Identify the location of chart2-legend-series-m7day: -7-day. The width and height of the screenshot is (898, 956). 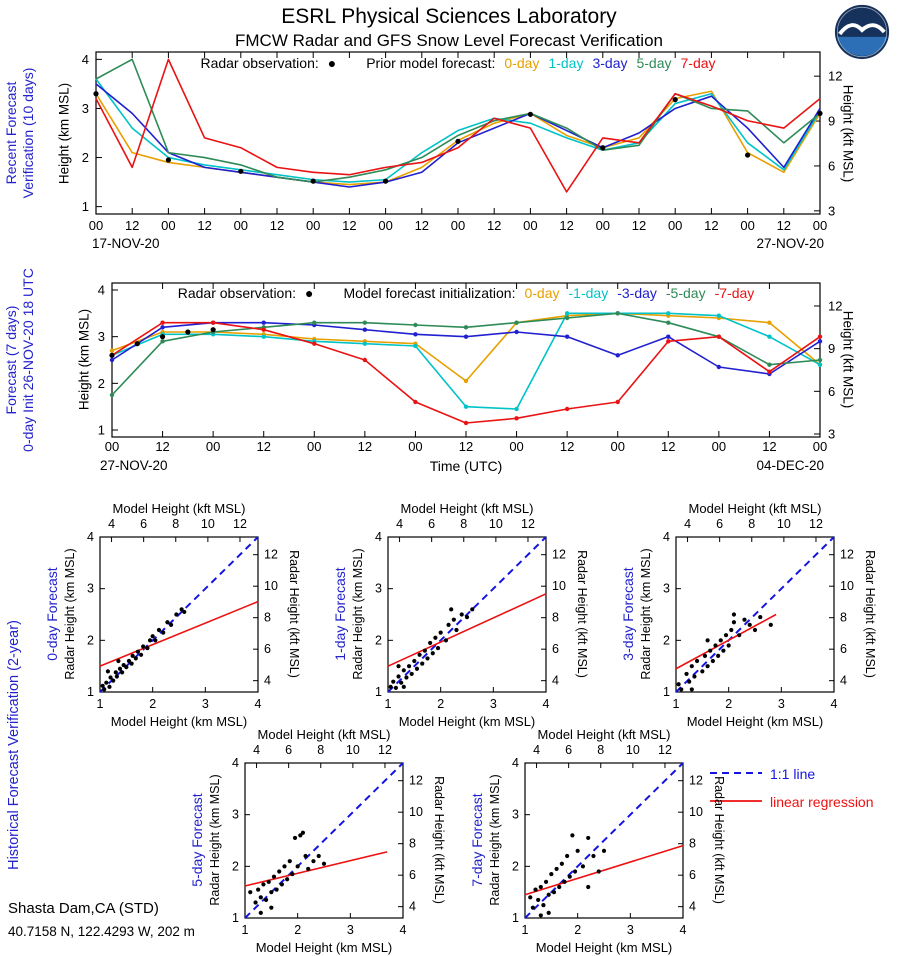
(734, 293).